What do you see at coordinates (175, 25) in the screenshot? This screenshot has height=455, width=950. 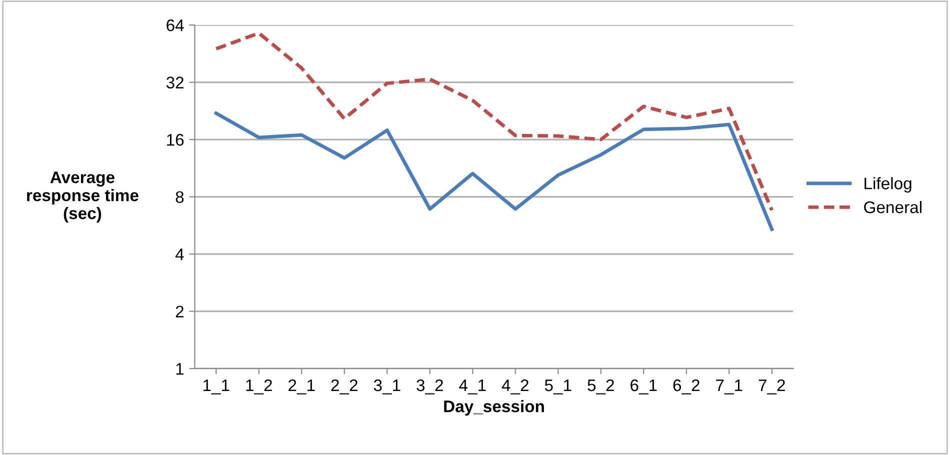 I see `y-tick-label: 64` at bounding box center [175, 25].